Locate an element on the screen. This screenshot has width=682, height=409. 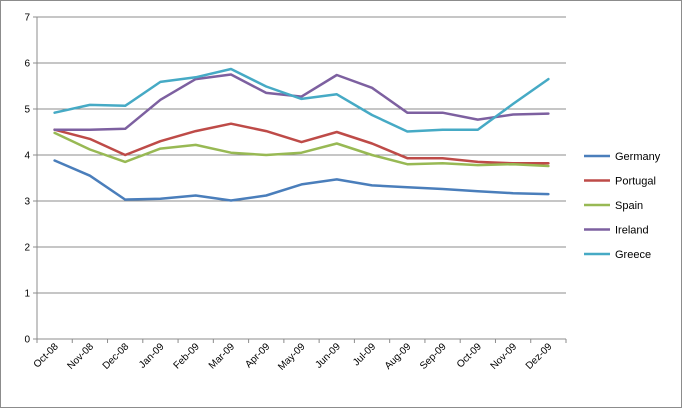
legend: Germany Portugal Spain Ireland Greece is located at coordinates (622, 206).